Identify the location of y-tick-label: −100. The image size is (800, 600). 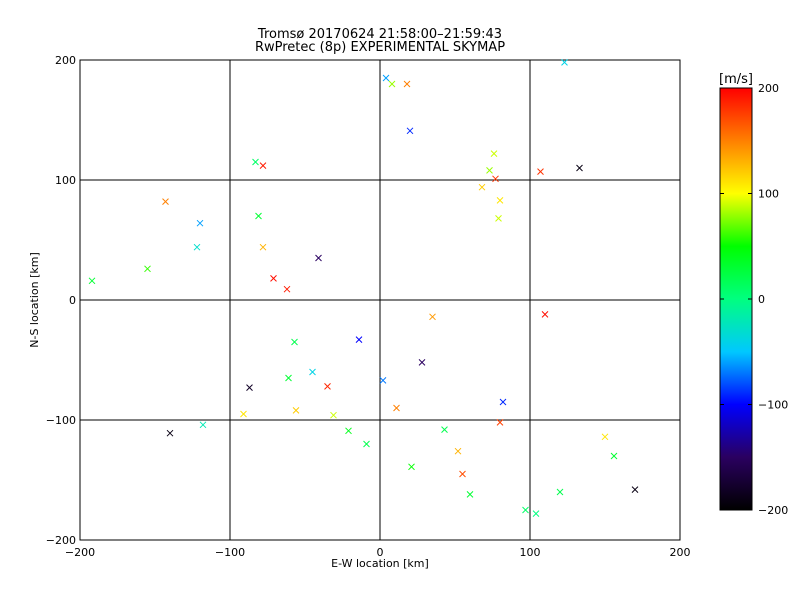
(61, 420).